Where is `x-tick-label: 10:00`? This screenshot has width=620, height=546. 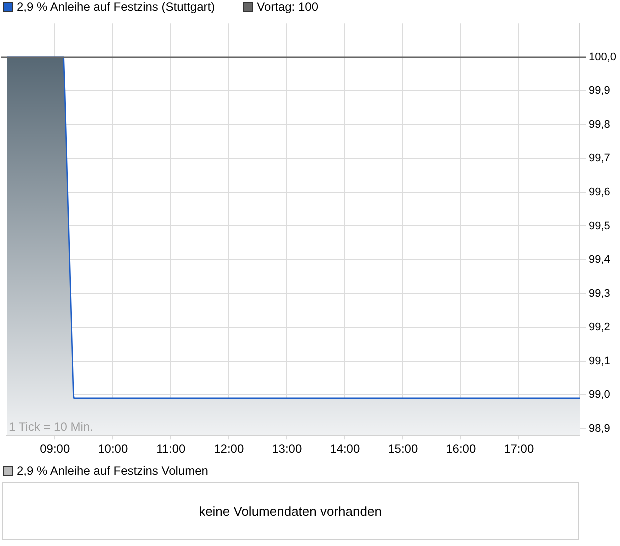
x-tick-label: 10:00 is located at coordinates (113, 449).